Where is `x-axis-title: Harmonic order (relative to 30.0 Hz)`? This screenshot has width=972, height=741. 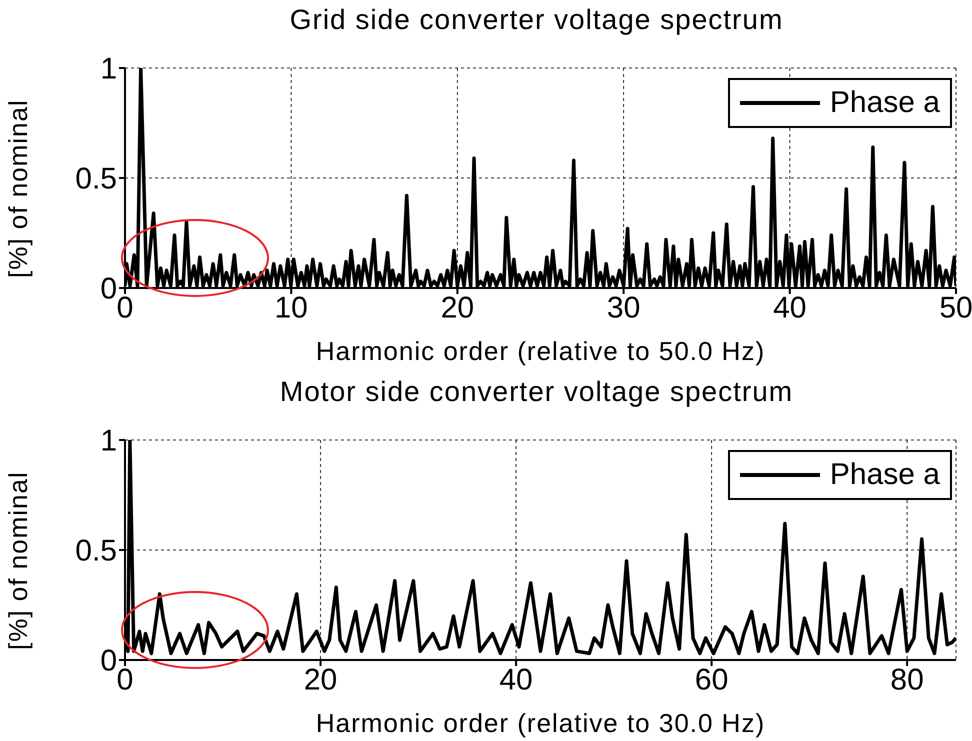
x-axis-title: Harmonic order (relative to 30.0 Hz) is located at coordinates (541, 723).